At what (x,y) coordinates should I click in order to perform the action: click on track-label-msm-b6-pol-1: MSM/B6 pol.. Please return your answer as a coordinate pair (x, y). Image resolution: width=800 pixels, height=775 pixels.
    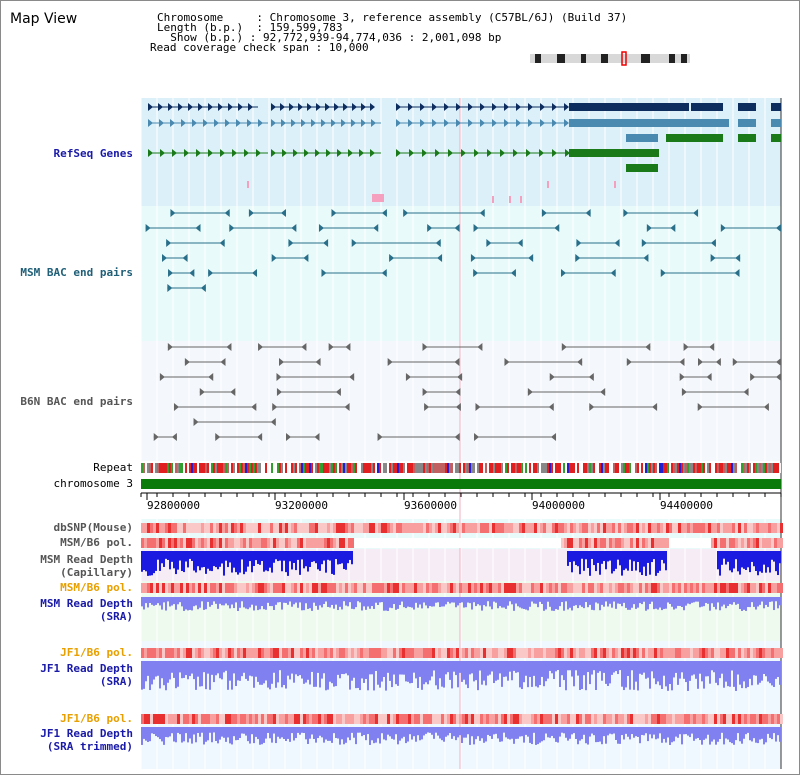
    Looking at the image, I should click on (96, 542).